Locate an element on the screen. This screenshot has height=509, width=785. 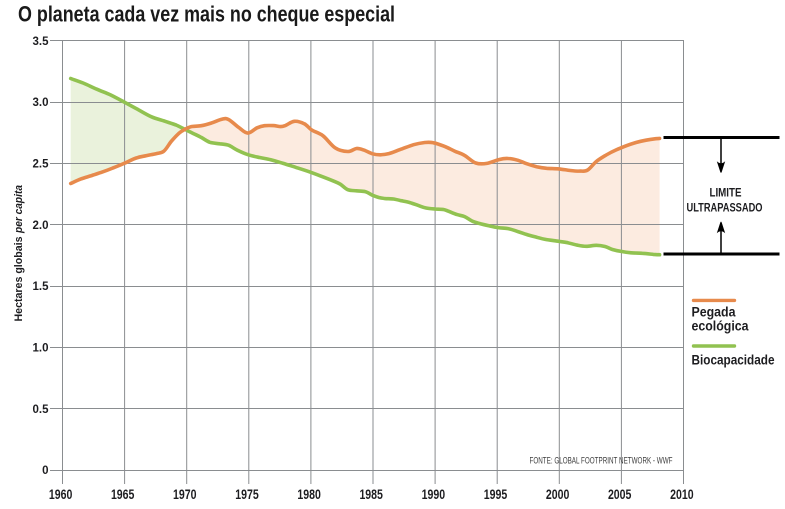
svg-text: 1970 is located at coordinates (185, 494).